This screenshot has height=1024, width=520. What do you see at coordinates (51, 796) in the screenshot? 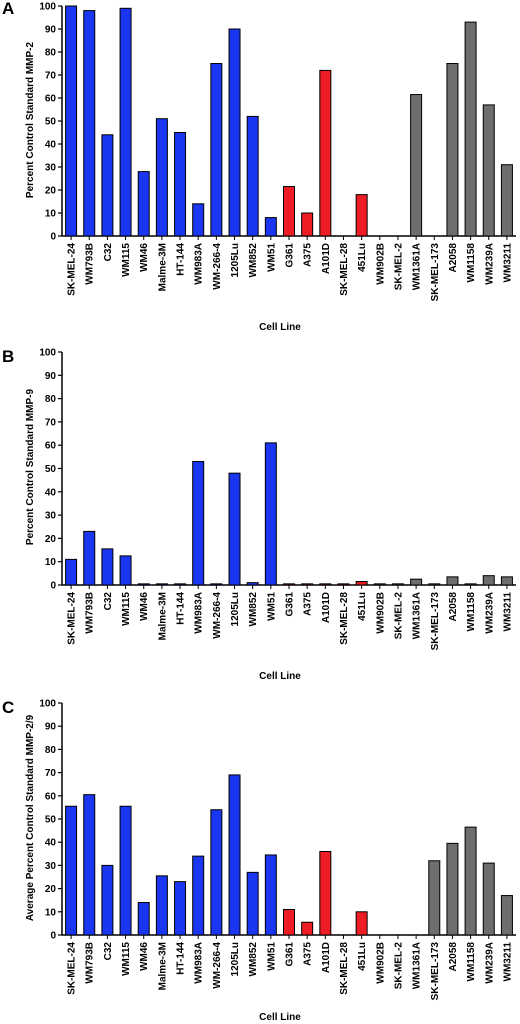
I see `y-tick-label-c: 60` at bounding box center [51, 796].